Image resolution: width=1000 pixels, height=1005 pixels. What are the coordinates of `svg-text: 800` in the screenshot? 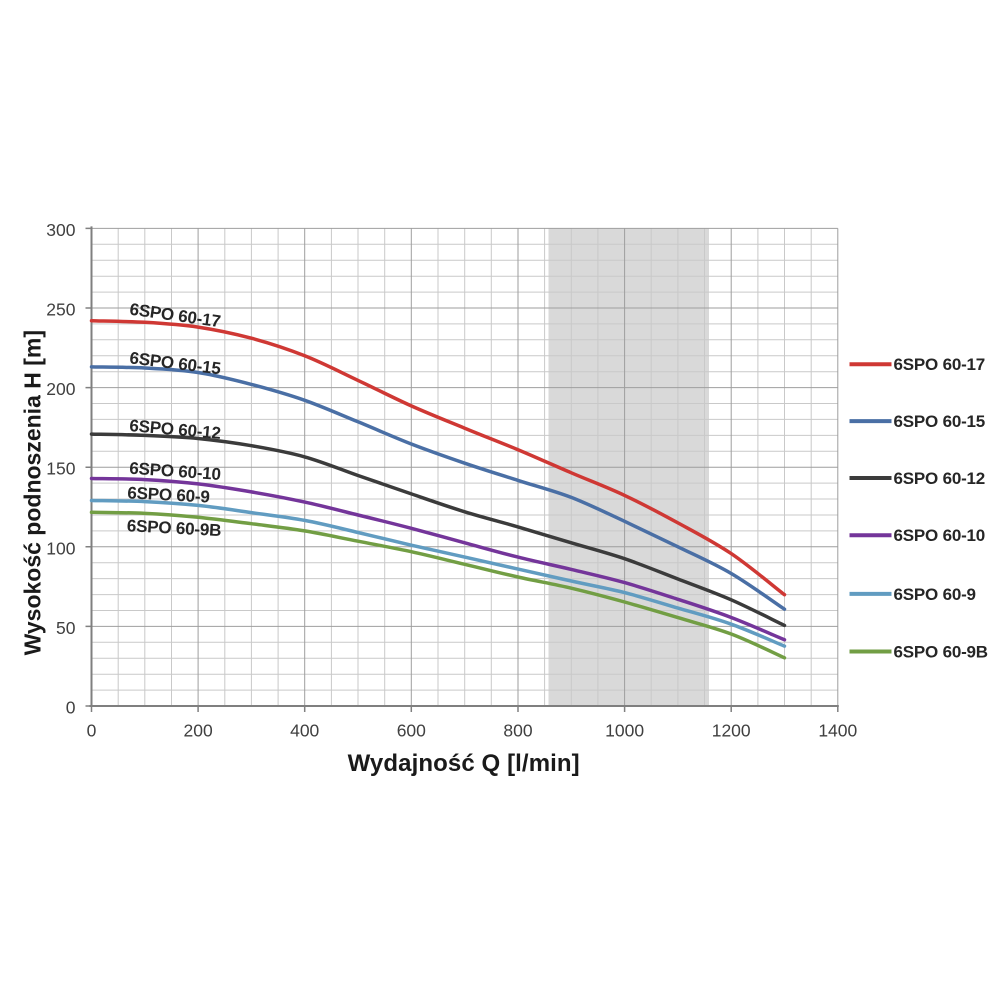 It's located at (517, 731).